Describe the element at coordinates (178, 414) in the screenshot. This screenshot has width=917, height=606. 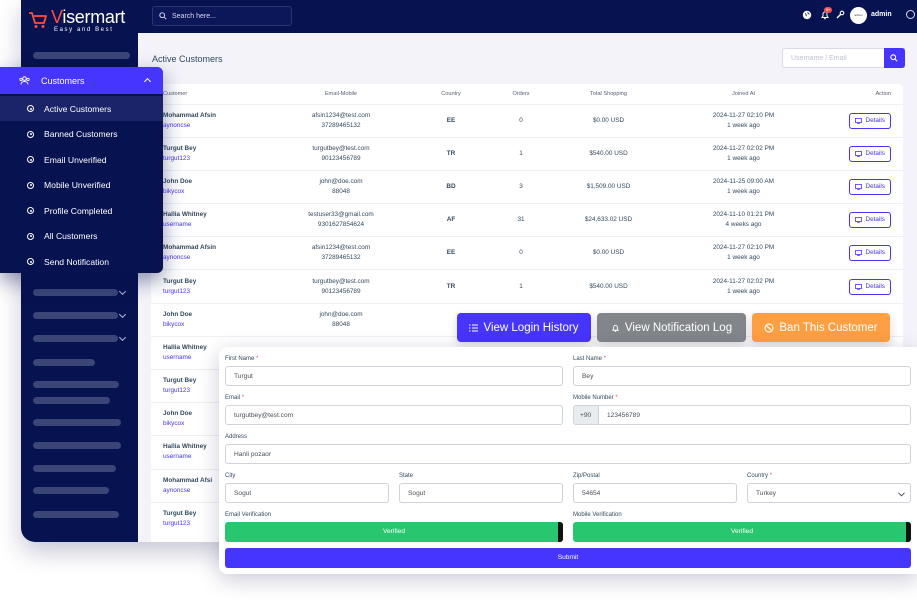
I see `customer-name: John Doe` at that location.